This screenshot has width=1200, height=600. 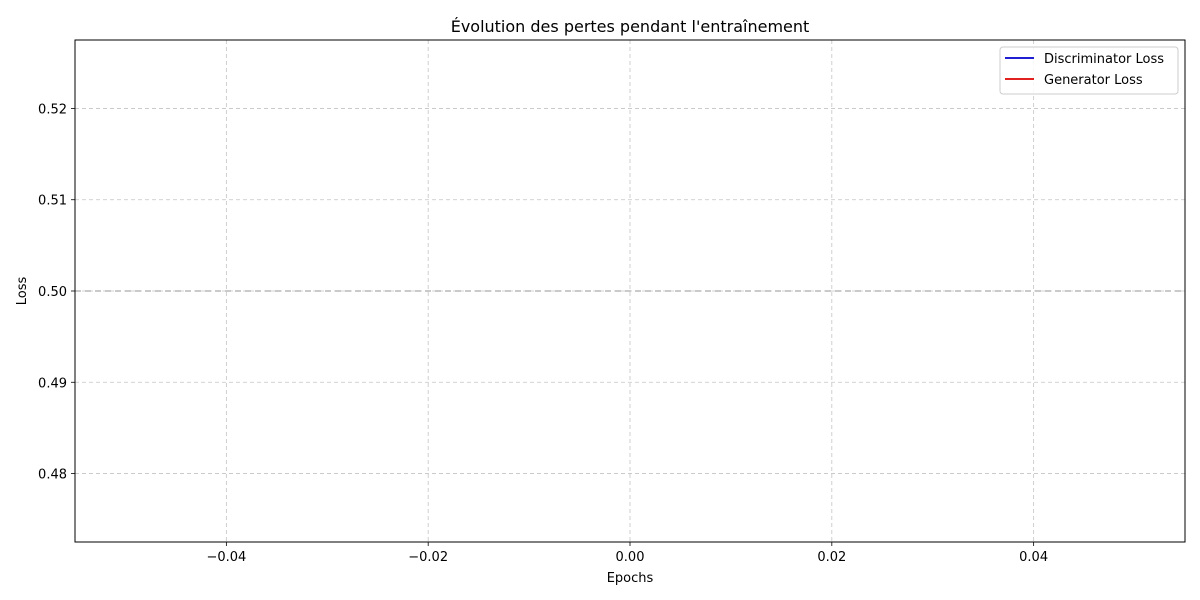 I want to click on legend-box, so click(x=1089, y=70).